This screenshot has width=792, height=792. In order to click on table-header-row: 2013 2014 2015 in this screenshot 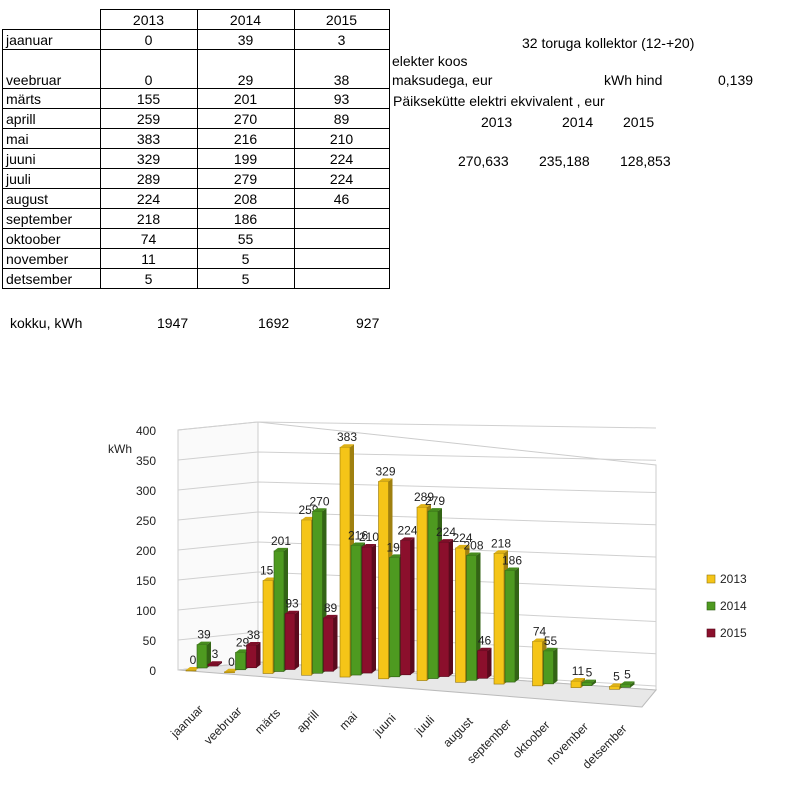, I will do `click(196, 19)`.